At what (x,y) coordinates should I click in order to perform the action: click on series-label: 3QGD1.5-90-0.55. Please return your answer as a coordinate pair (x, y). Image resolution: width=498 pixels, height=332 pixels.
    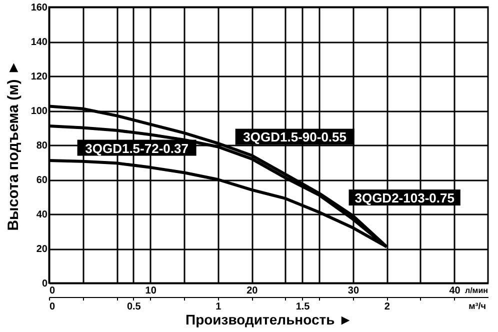
    Looking at the image, I should click on (295, 137).